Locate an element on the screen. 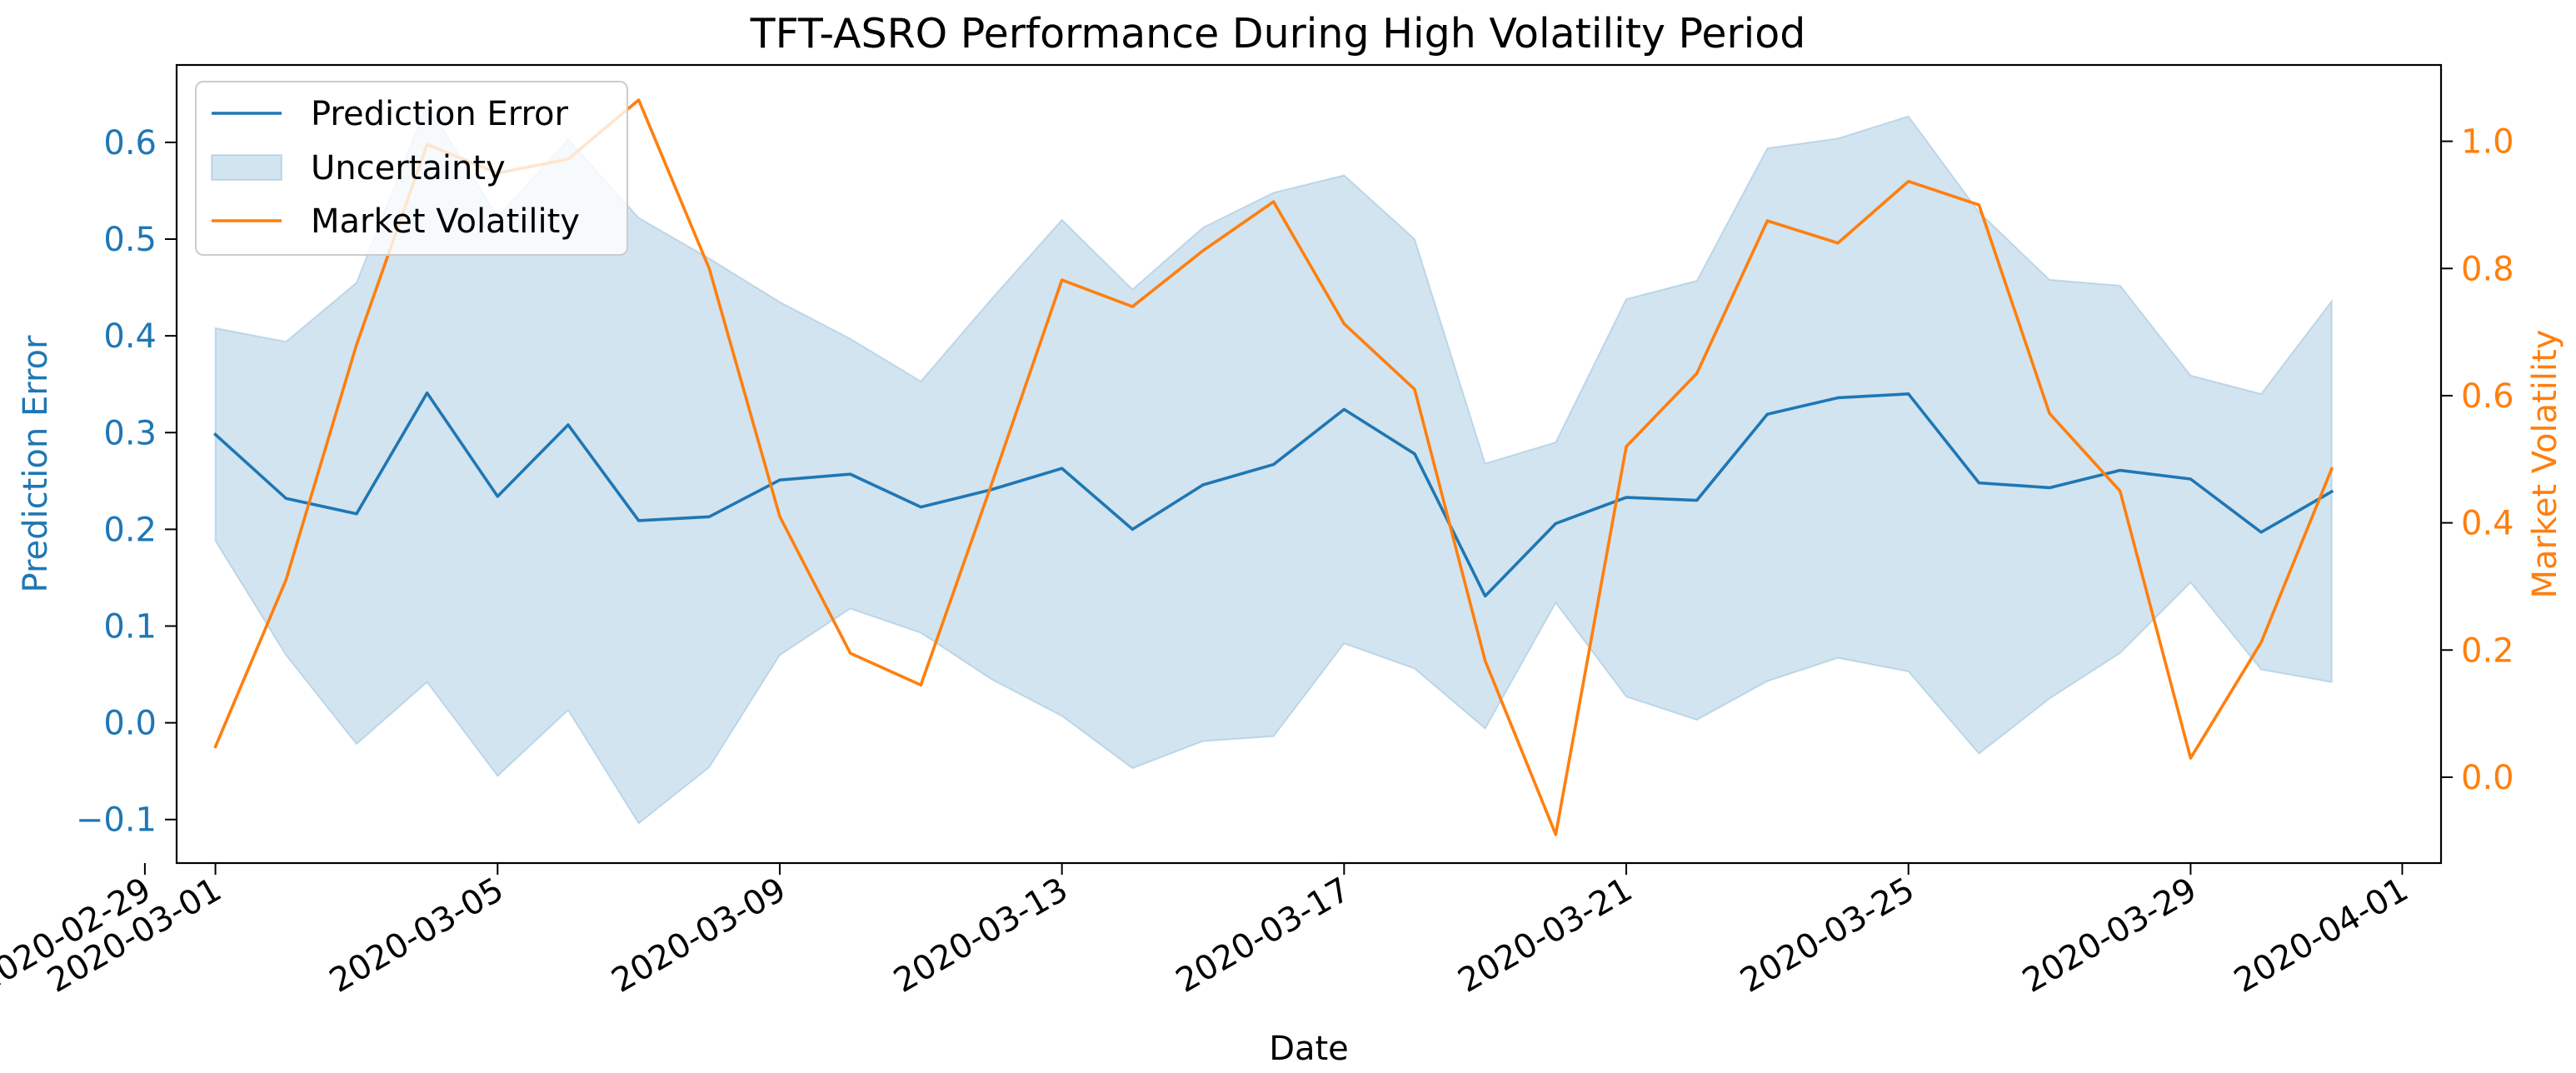 The image size is (2576, 1073). x-axis-label: Date is located at coordinates (1309, 1049).